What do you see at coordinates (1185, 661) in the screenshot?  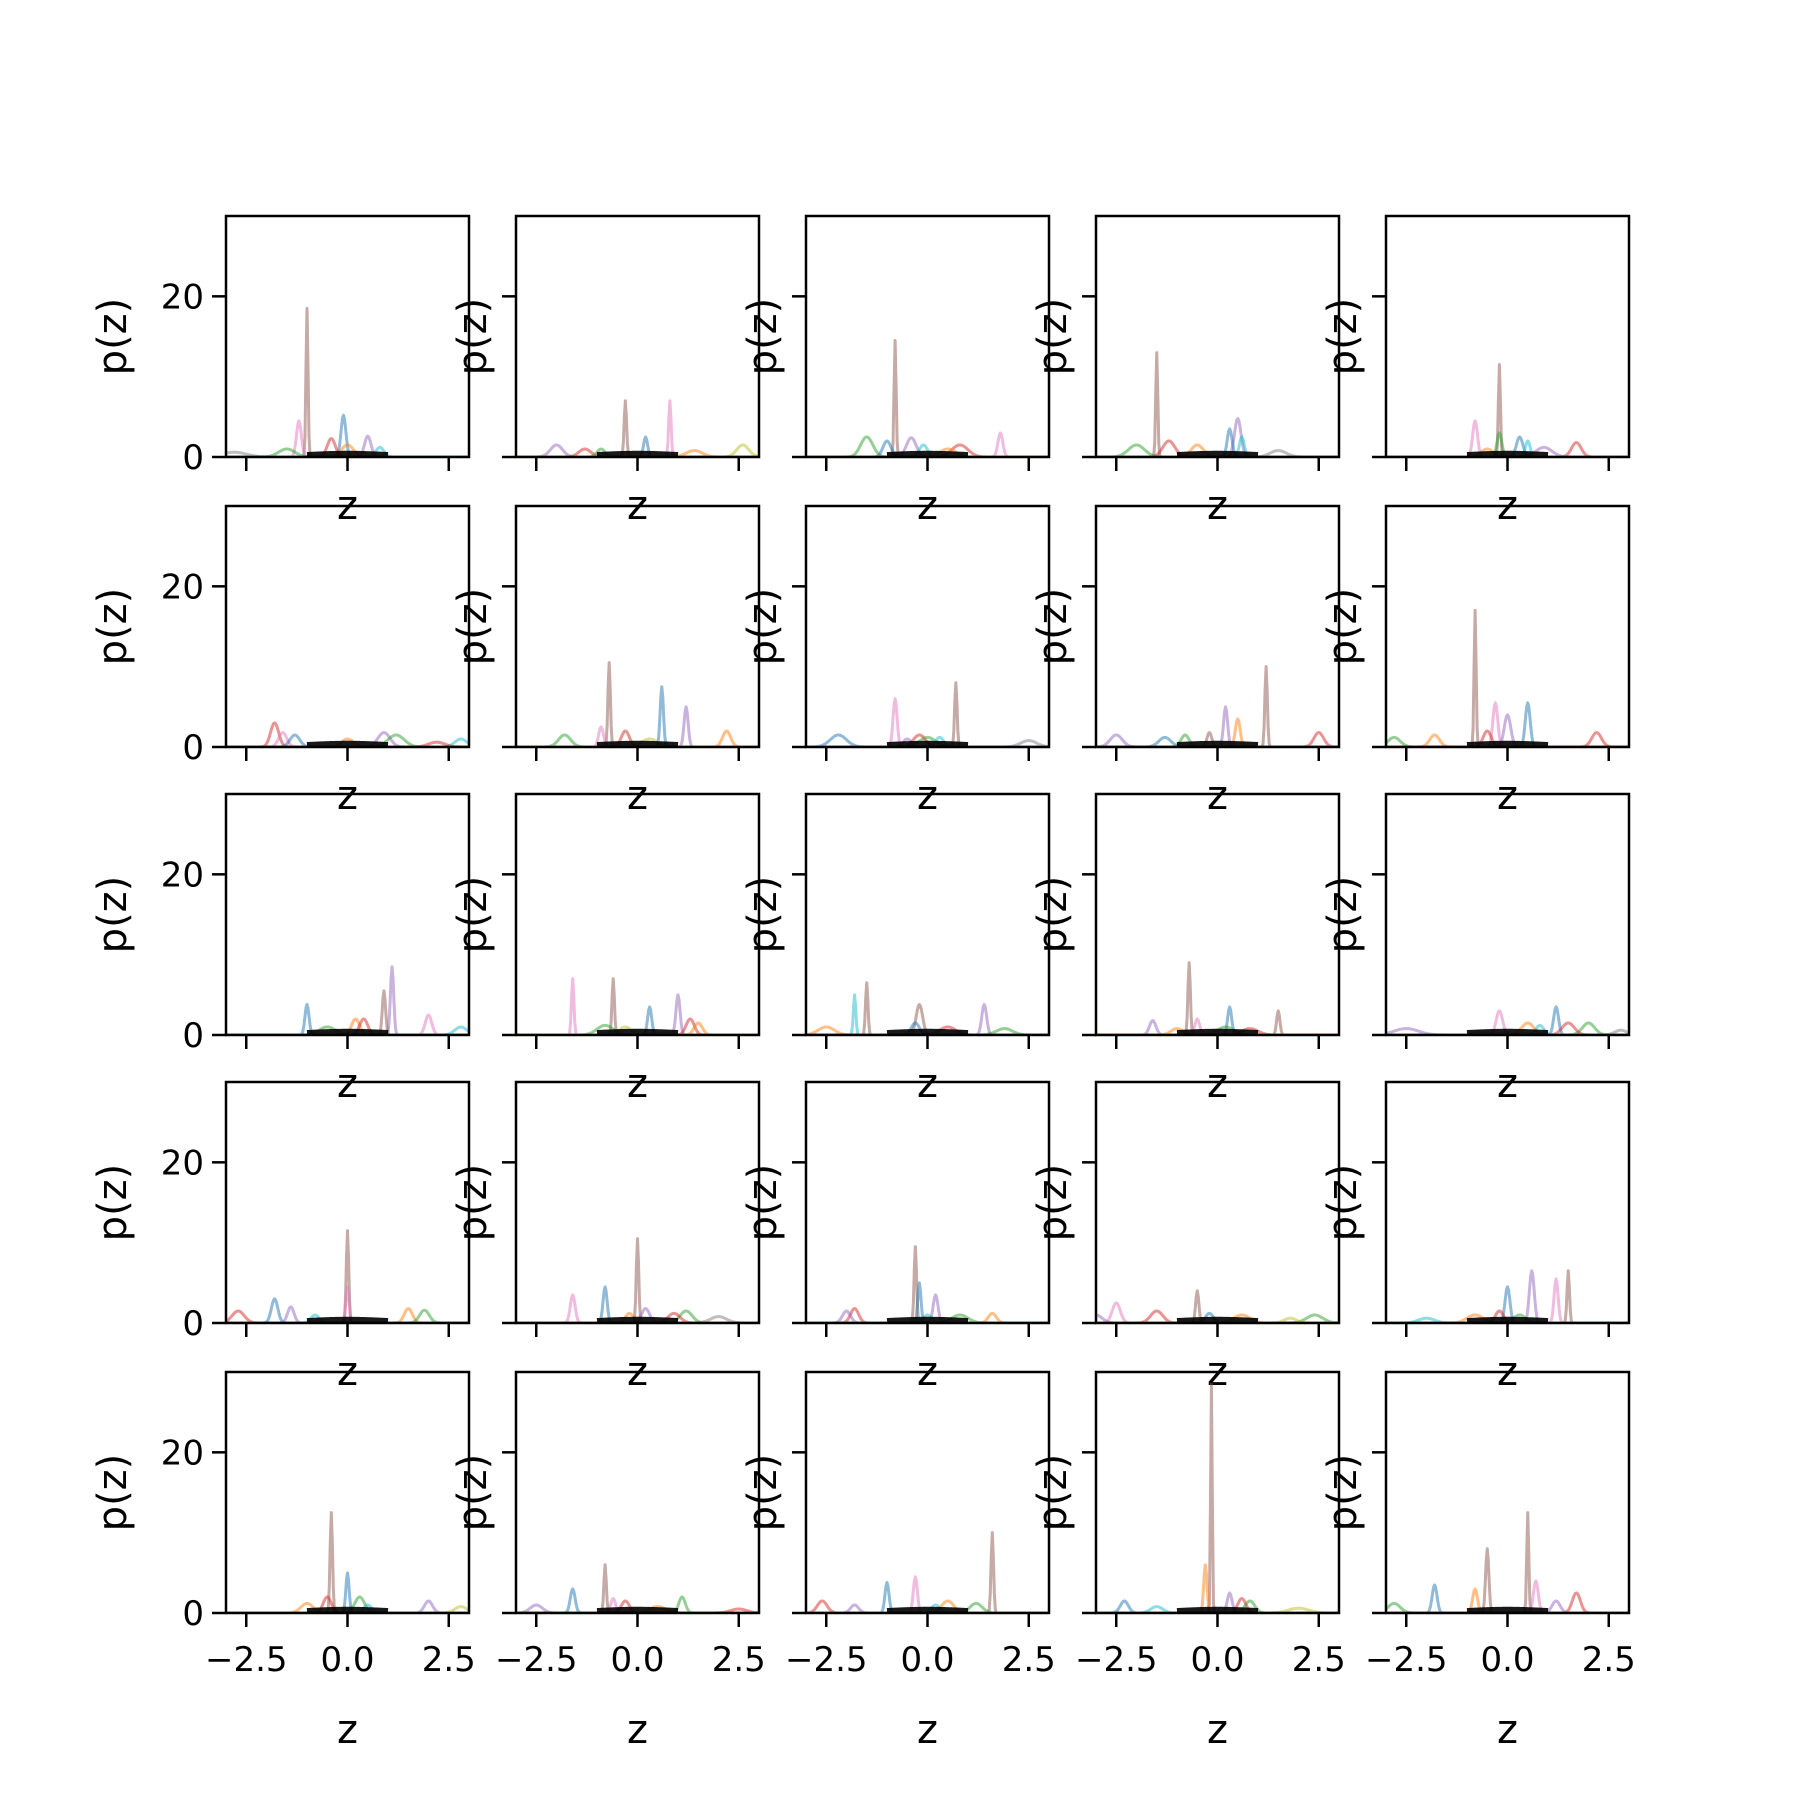 I see `subplot-2-4: z p(z)` at bounding box center [1185, 661].